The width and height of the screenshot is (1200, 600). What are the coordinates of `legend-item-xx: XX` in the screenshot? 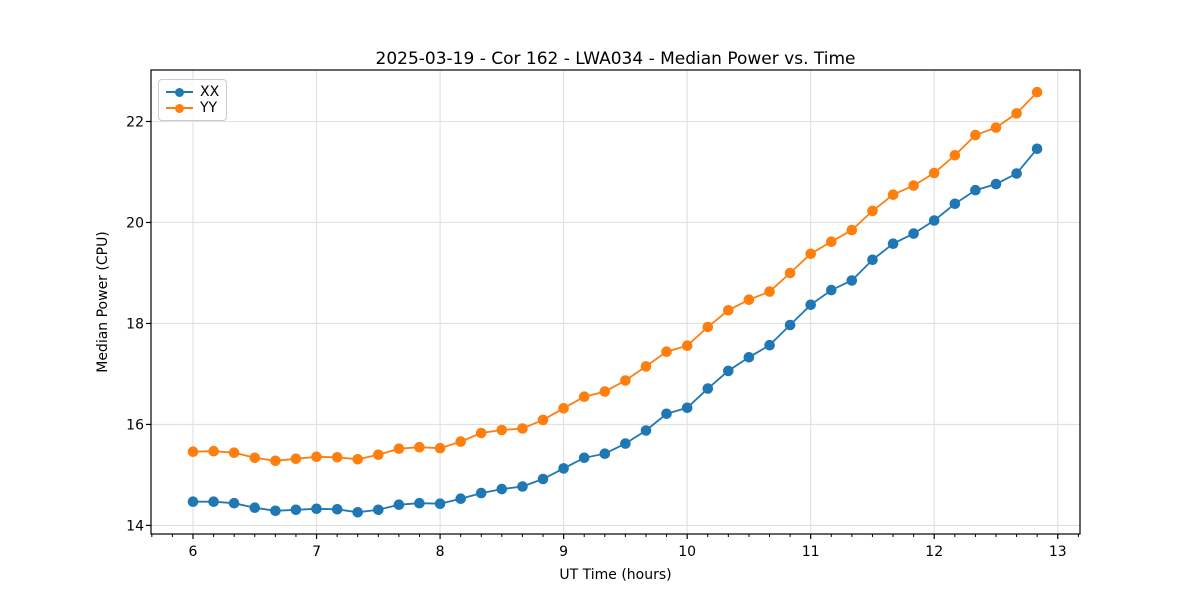 It's located at (193, 92).